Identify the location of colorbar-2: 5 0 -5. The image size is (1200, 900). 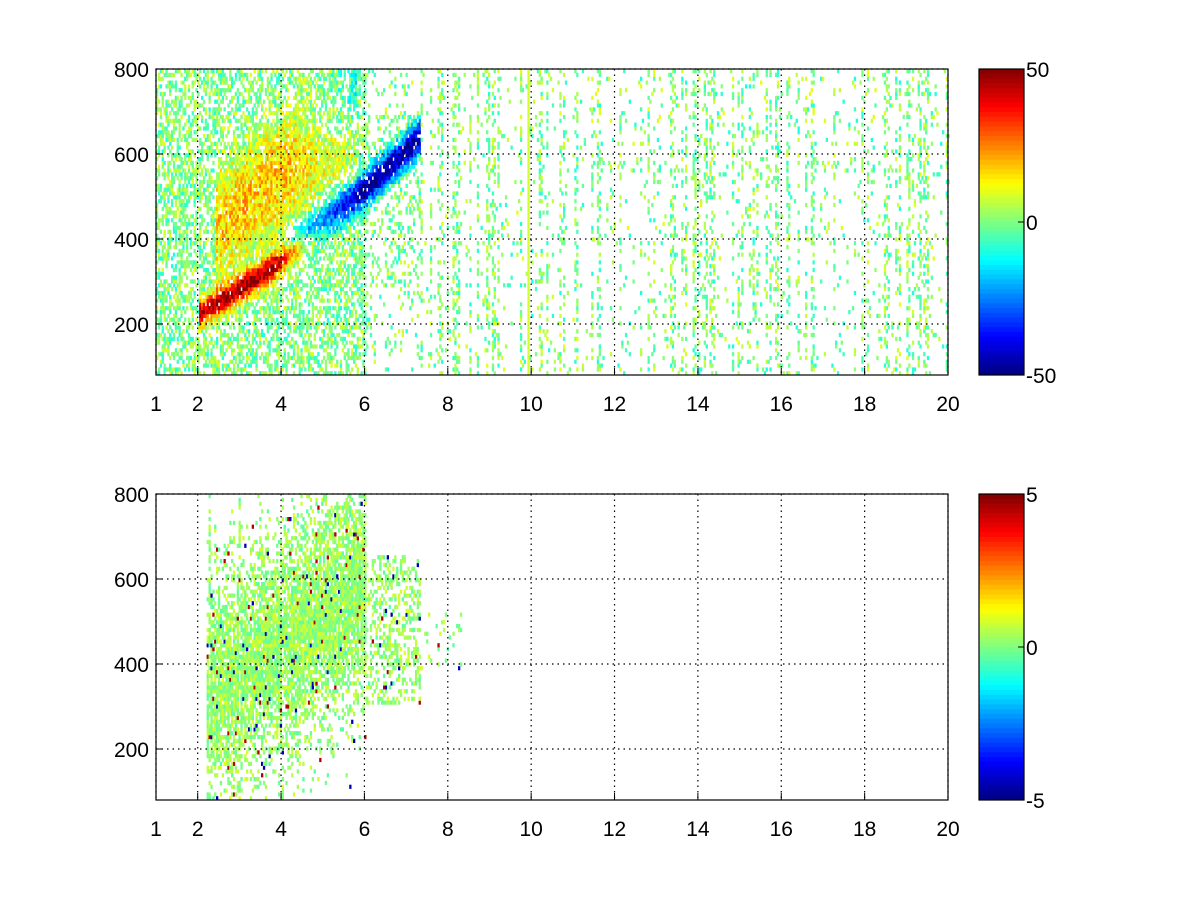
(1011, 648).